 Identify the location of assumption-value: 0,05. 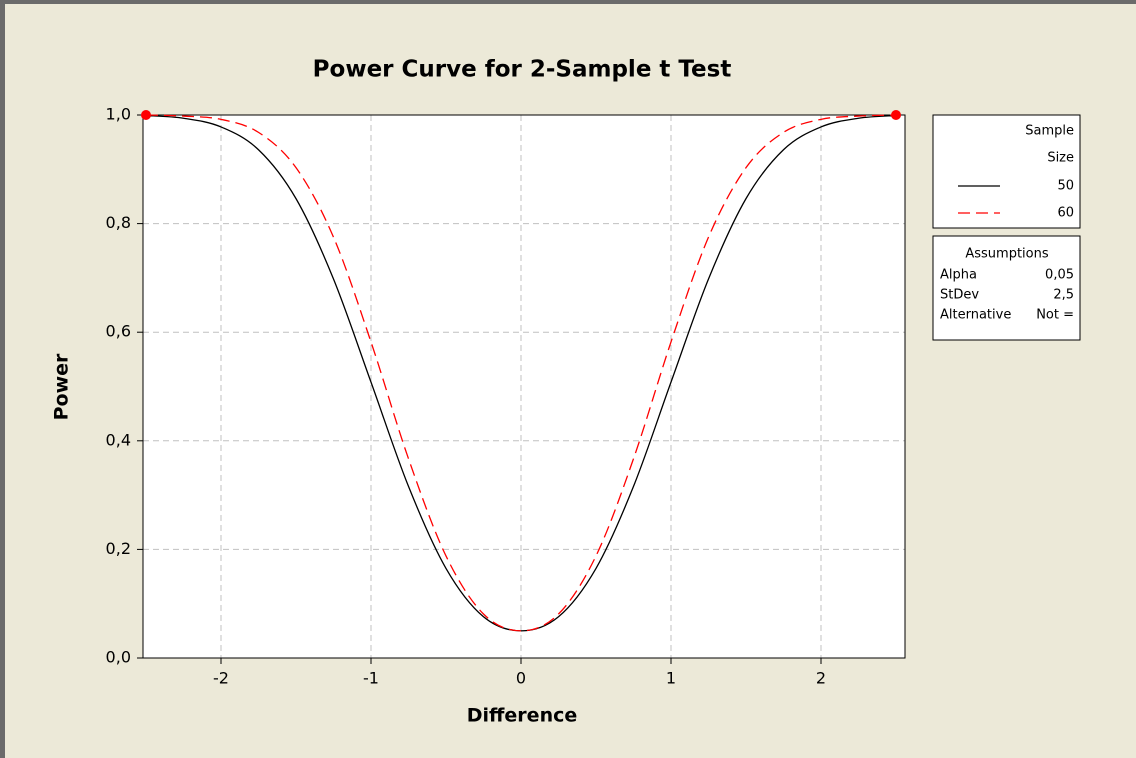
(1059, 275).